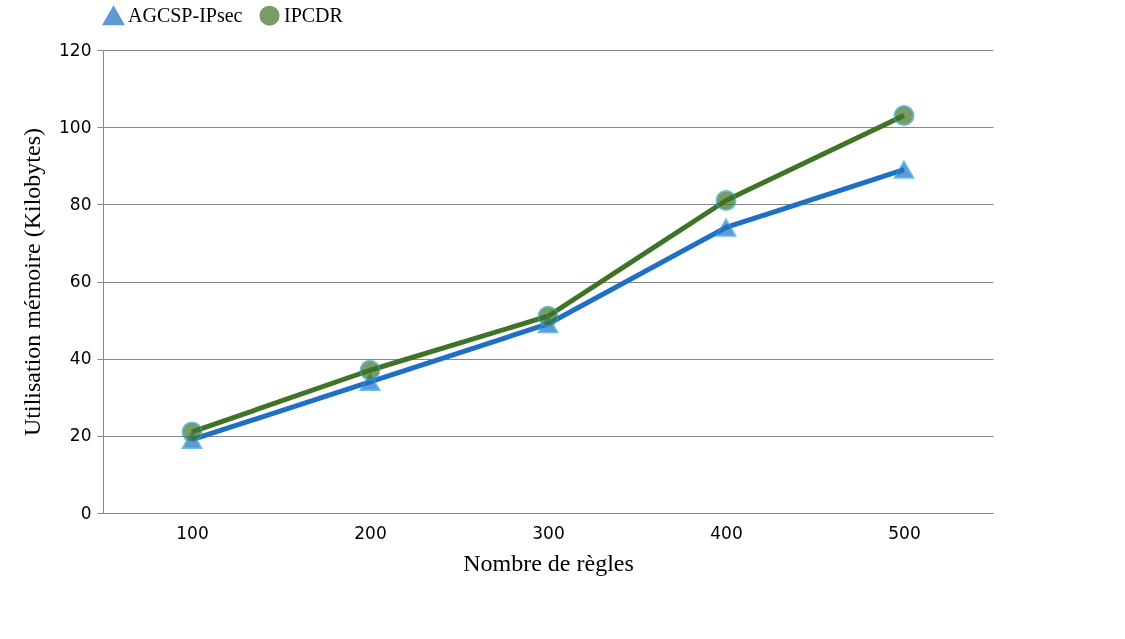  What do you see at coordinates (904, 532) in the screenshot?
I see `x-tick-label: 500` at bounding box center [904, 532].